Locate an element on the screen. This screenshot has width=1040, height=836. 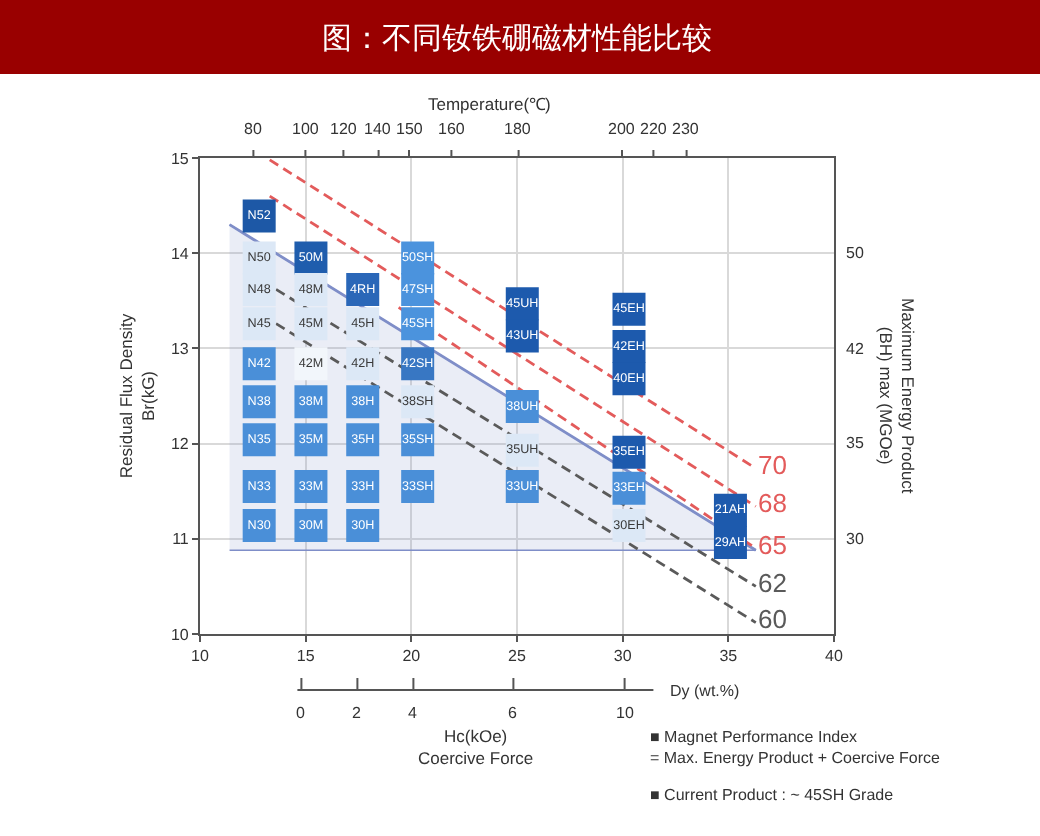
x-tick-label: 35 is located at coordinates (729, 656).